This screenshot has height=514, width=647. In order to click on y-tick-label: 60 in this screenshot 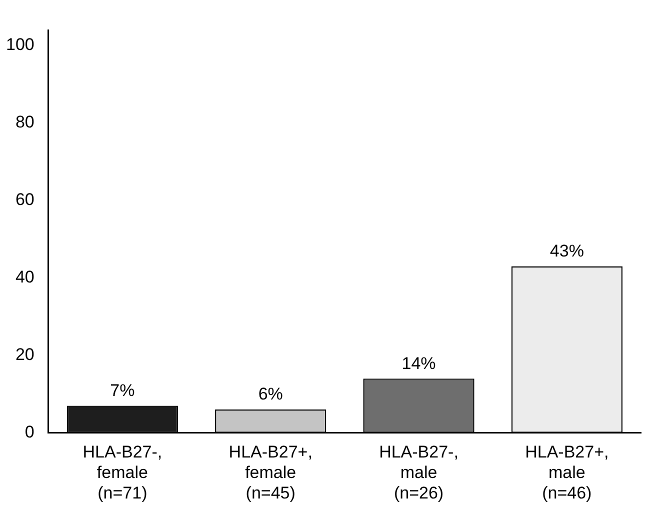, I will do `click(24, 200)`.